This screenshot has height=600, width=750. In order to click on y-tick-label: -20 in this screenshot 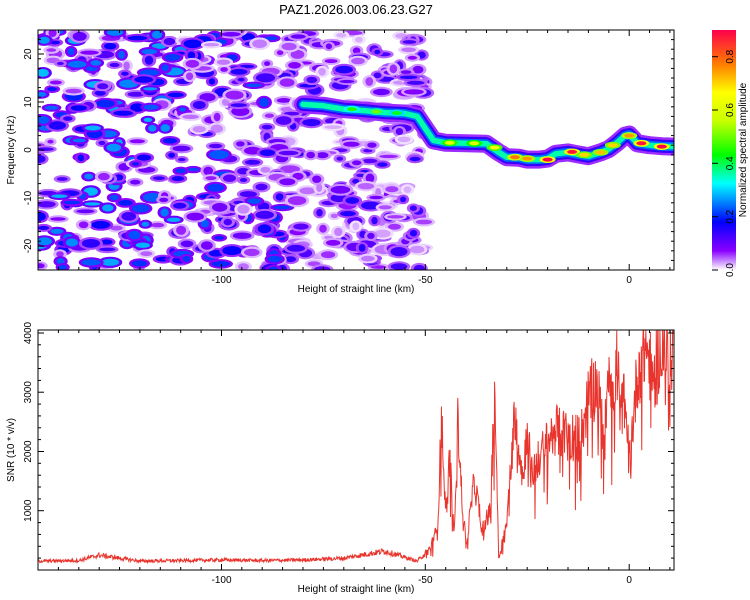, I will do `click(28, 245)`.